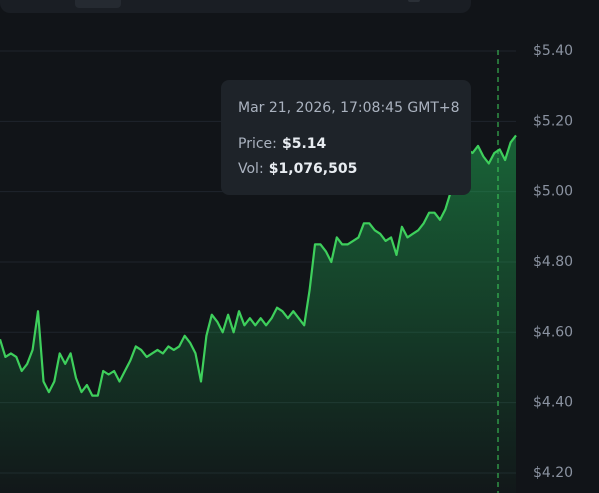 Image resolution: width=599 pixels, height=493 pixels. Describe the element at coordinates (553, 332) in the screenshot. I see `y-tick-label: $4.60` at that location.